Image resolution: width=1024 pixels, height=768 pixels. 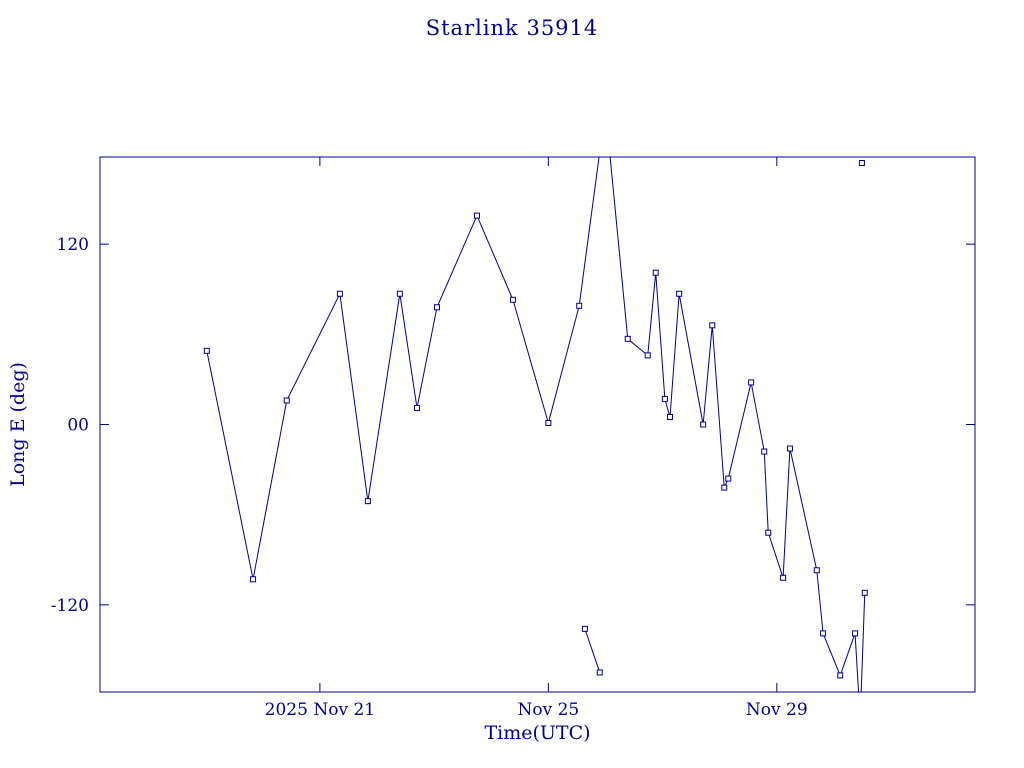 I want to click on x-axis-label: Time(UTC), so click(x=537, y=733).